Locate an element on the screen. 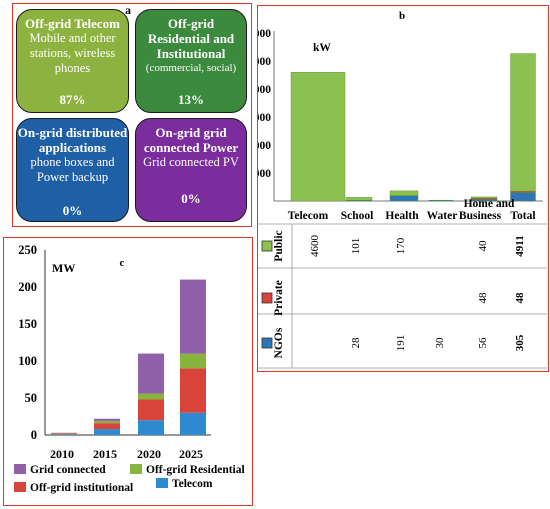  unit-label: kW is located at coordinates (322, 48).